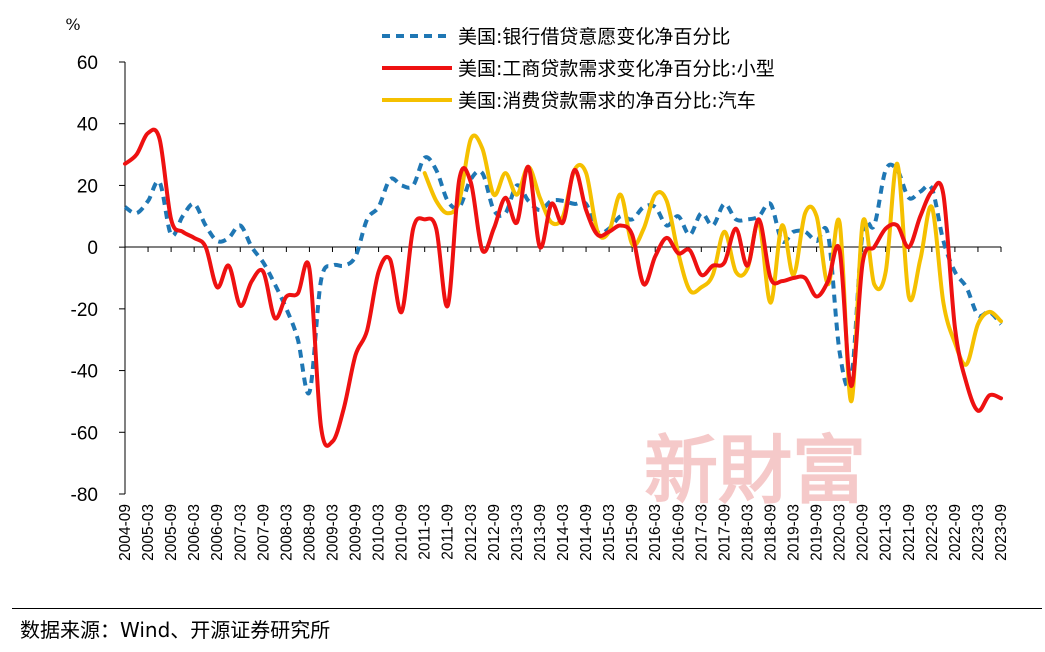 Image resolution: width=1045 pixels, height=652 pixels. I want to click on watermark-layer: 新財富, so click(755, 471).